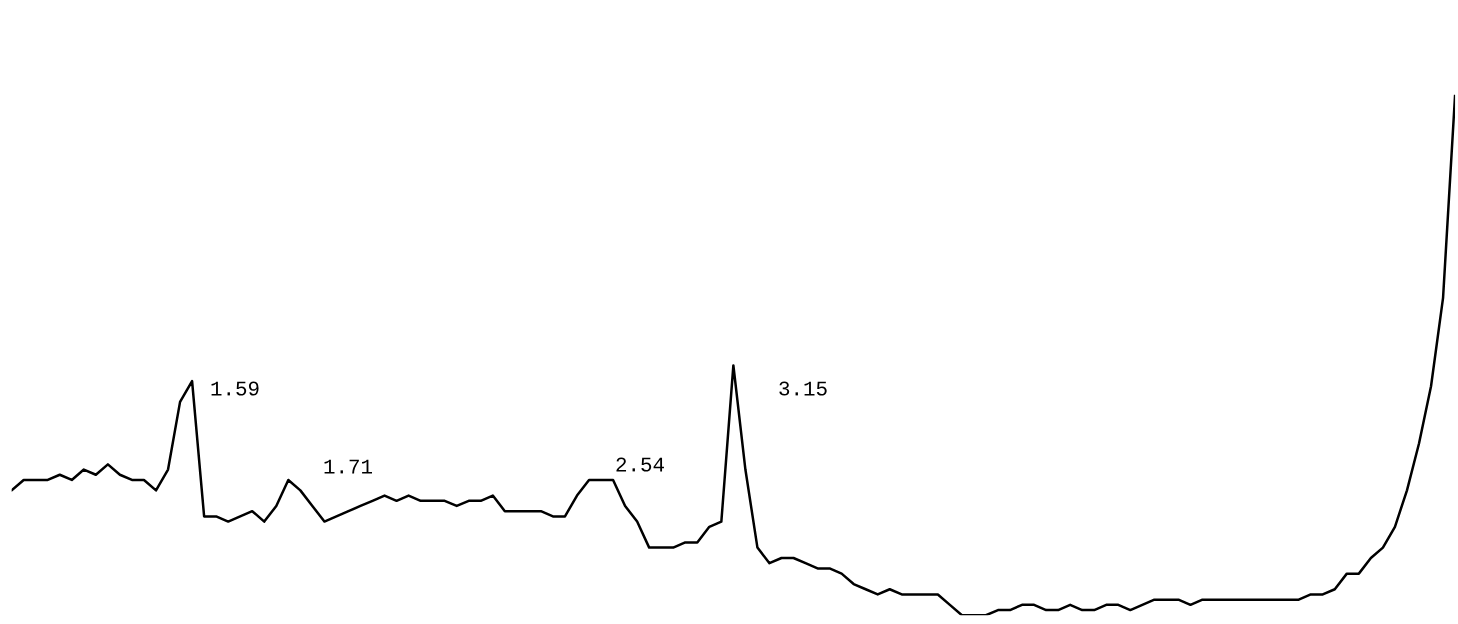 The image size is (1458, 624). I want to click on annotation: 3.15, so click(803, 388).